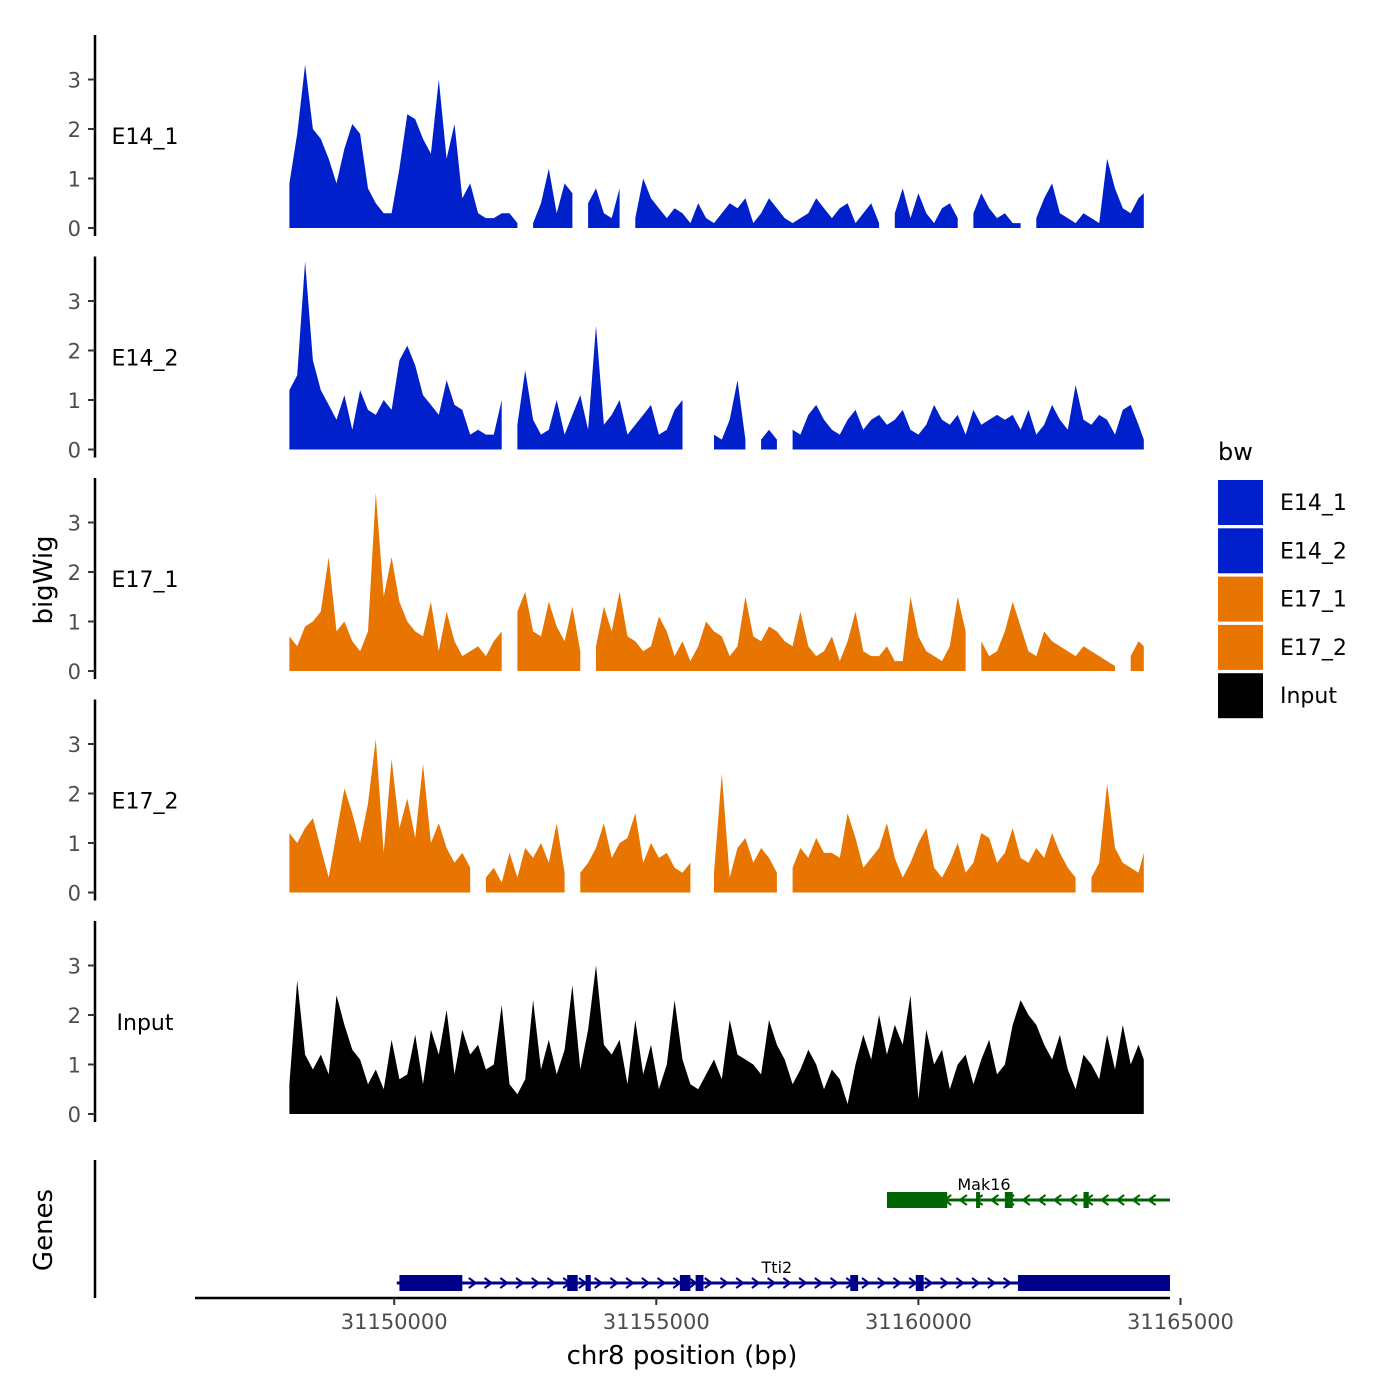 Image resolution: width=1400 pixels, height=1400 pixels. I want to click on x-axis-label: chr8 position (bp), so click(682, 1356).